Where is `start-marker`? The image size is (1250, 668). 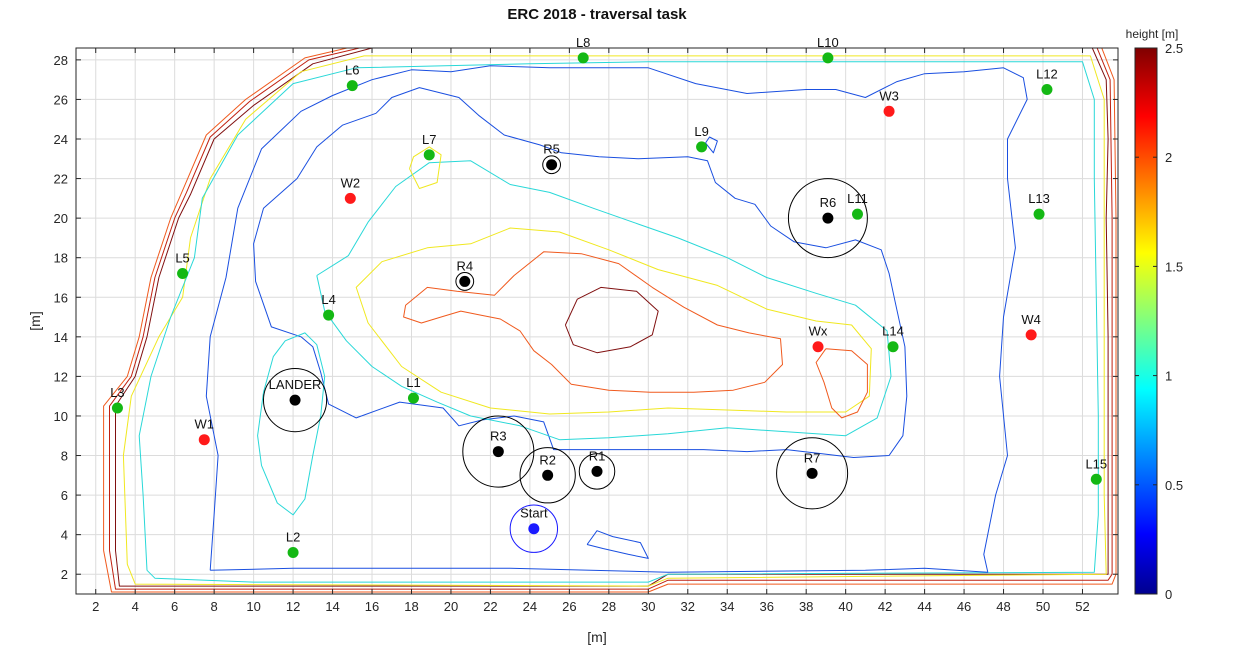
start-marker is located at coordinates (534, 529).